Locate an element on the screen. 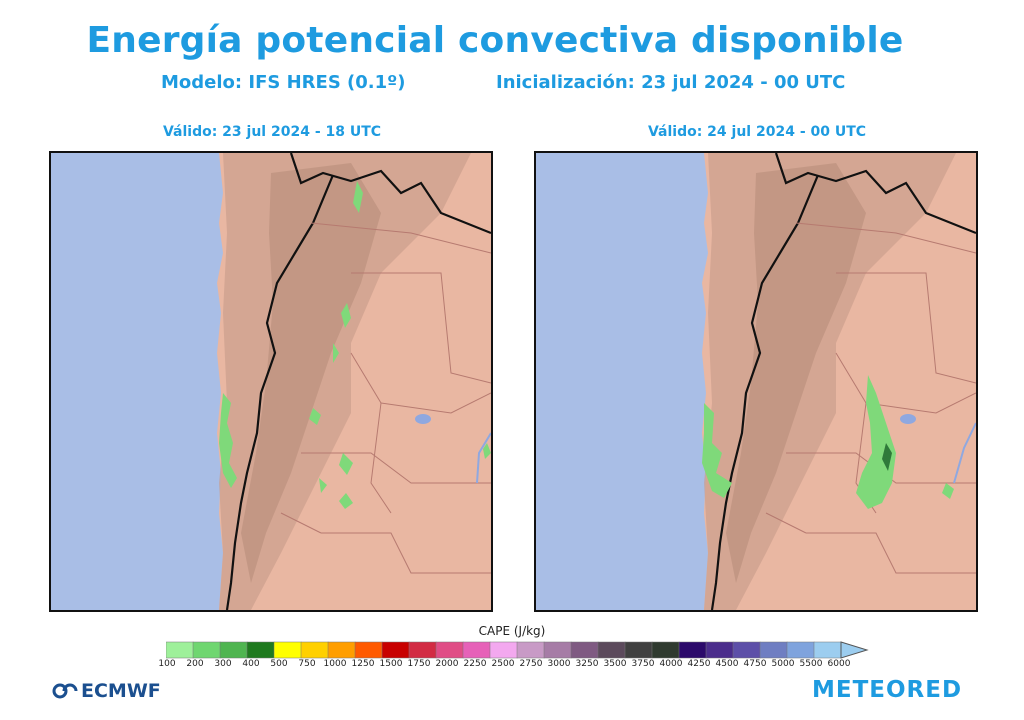  colorbar-tick-label: 1750 is located at coordinates (419, 664).